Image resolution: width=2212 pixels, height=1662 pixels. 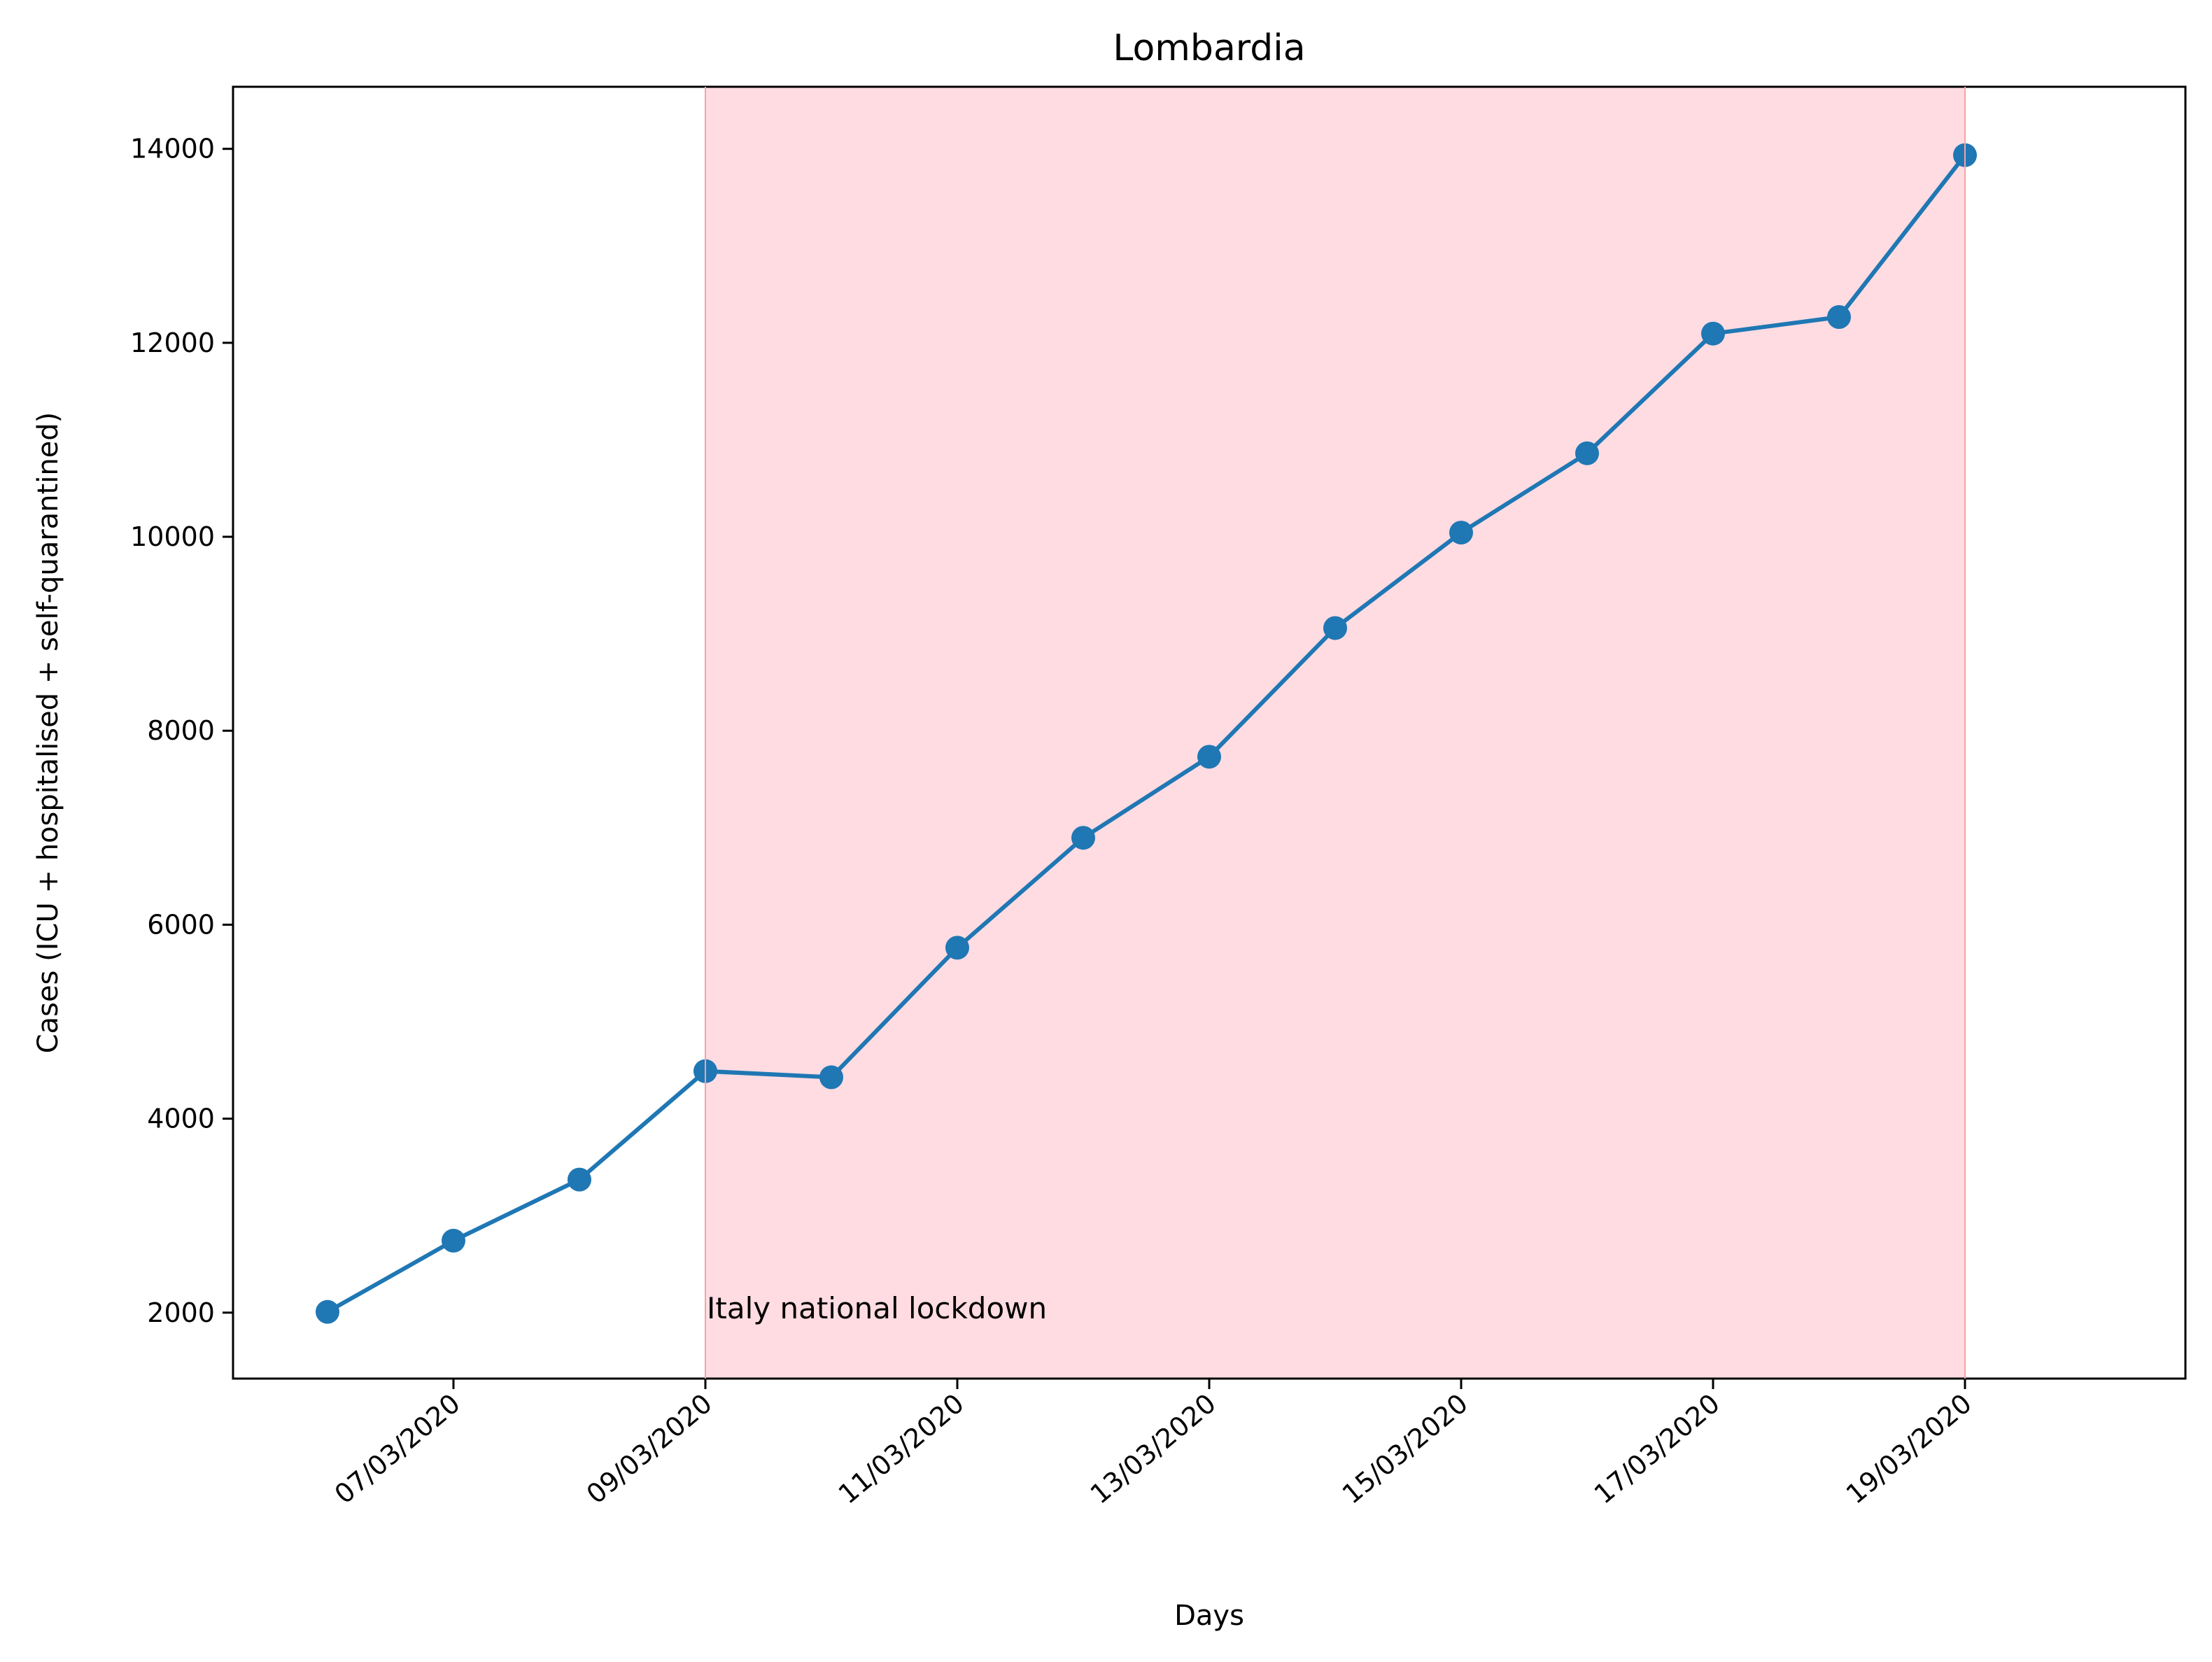 What do you see at coordinates (1153, 1448) in the screenshot?
I see `x-tick-label: 13/03/2020` at bounding box center [1153, 1448].